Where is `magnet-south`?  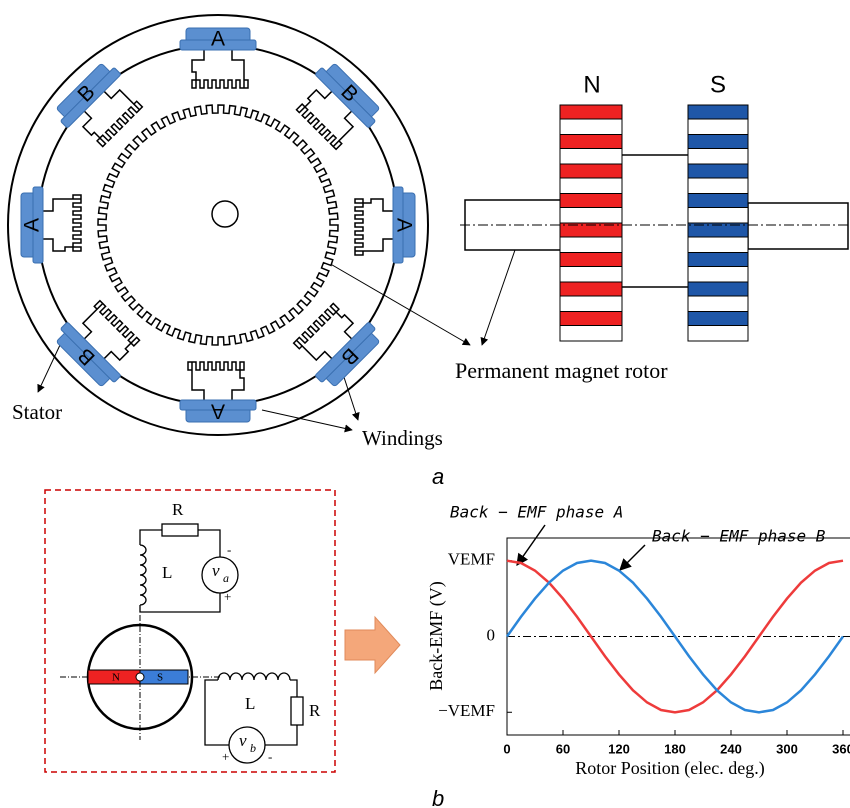 magnet-south is located at coordinates (164, 677).